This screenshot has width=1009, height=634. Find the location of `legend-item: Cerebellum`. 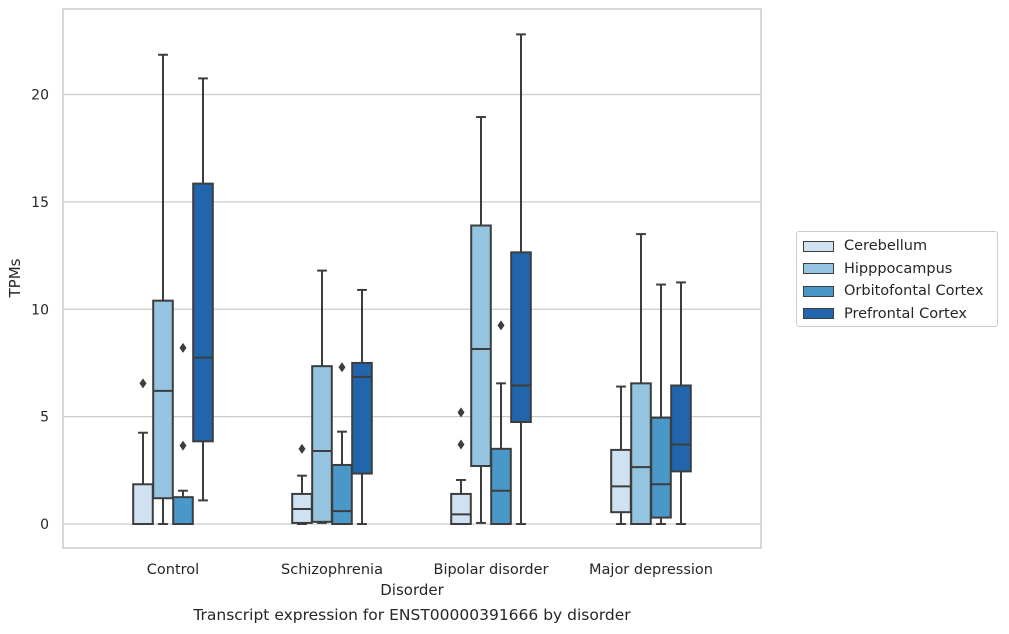

legend-item: Cerebellum is located at coordinates (900, 246).